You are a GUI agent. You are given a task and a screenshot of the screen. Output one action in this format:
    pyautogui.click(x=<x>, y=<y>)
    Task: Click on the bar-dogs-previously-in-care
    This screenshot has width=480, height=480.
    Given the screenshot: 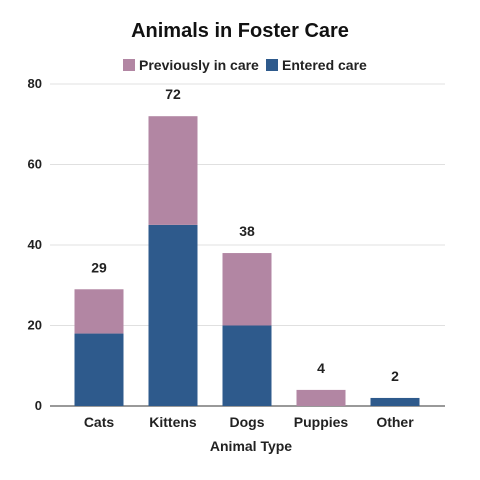 What is the action you would take?
    pyautogui.click(x=247, y=289)
    